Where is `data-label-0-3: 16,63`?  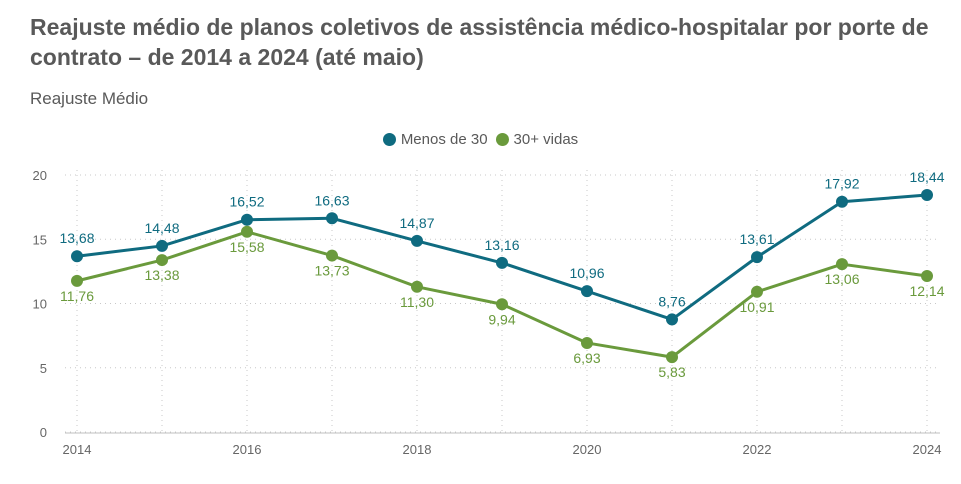 data-label-0-3: 16,63 is located at coordinates (331, 200).